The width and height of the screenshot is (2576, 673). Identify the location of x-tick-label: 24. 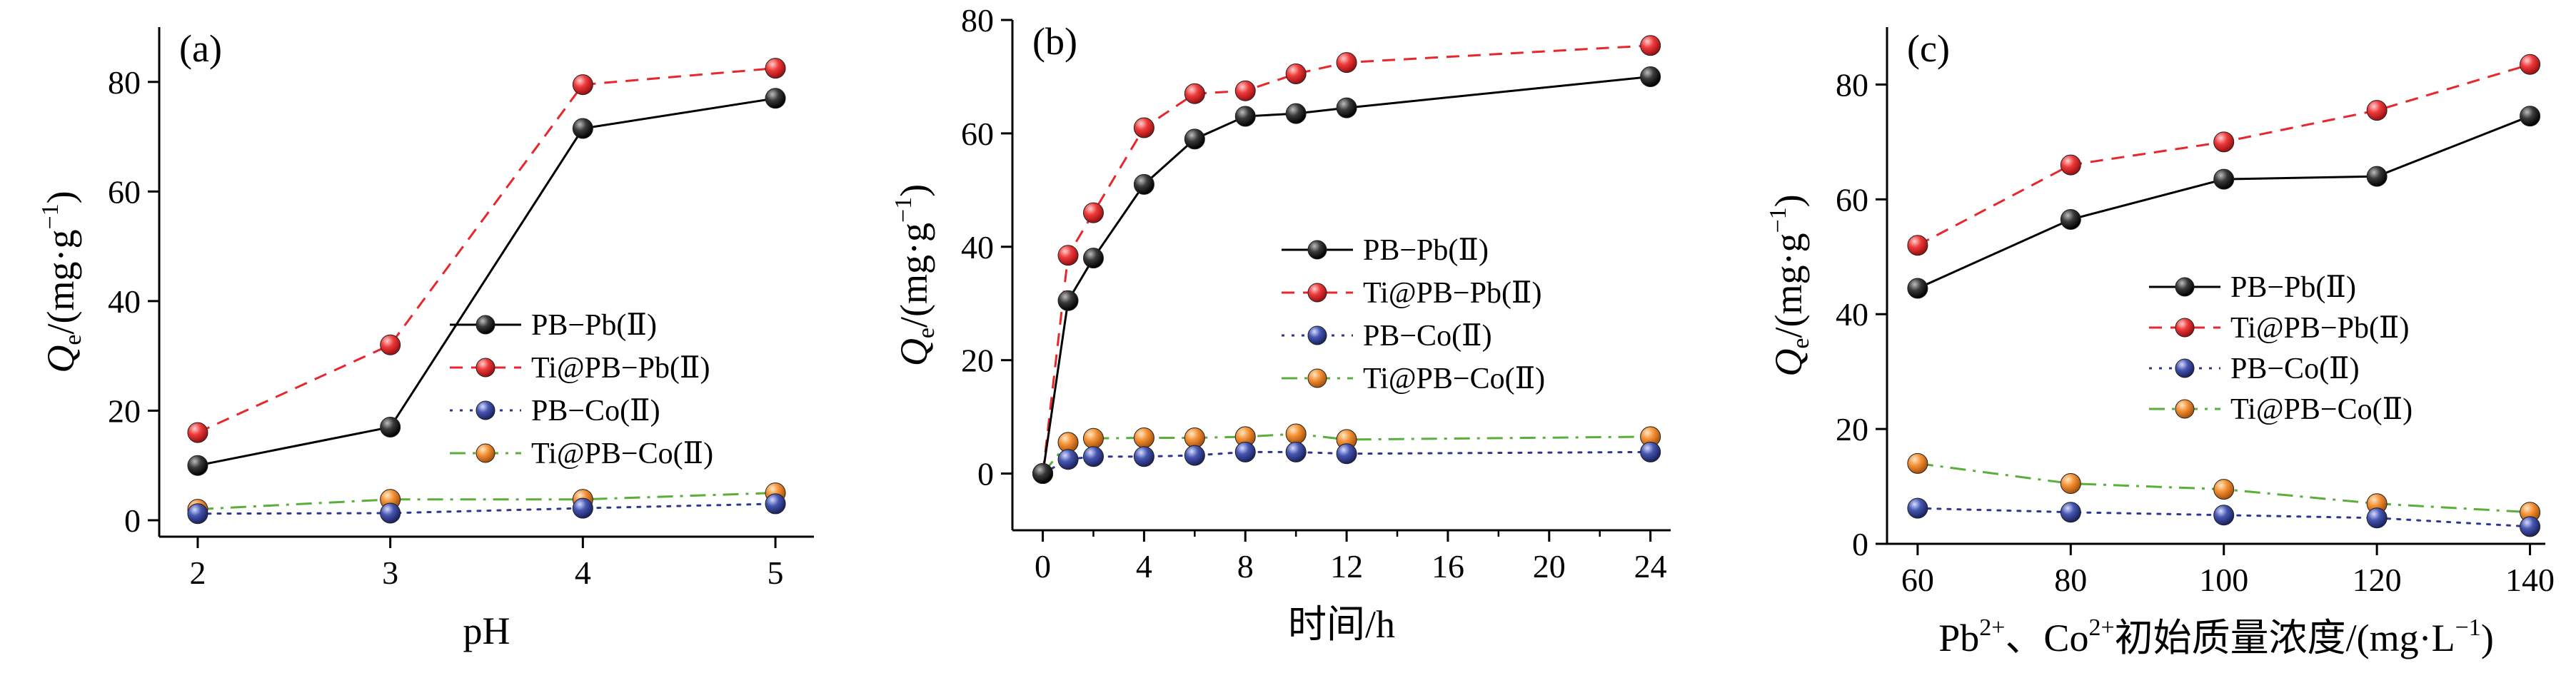
(1651, 566).